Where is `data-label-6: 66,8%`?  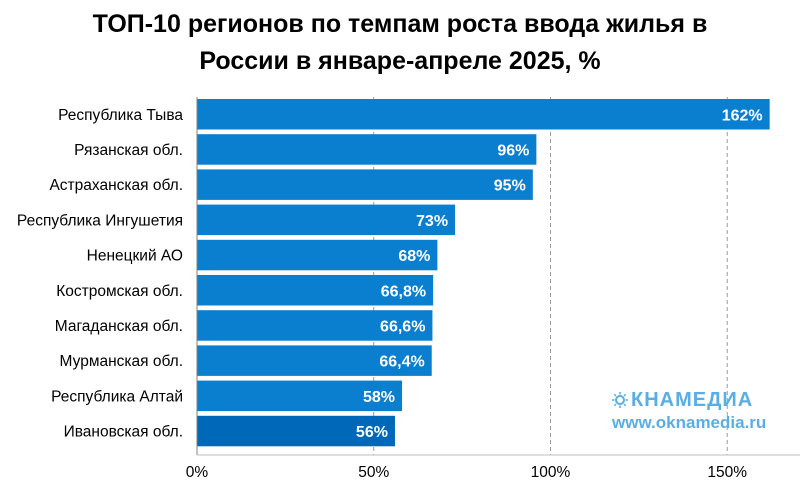
data-label-6: 66,8% is located at coordinates (403, 291).